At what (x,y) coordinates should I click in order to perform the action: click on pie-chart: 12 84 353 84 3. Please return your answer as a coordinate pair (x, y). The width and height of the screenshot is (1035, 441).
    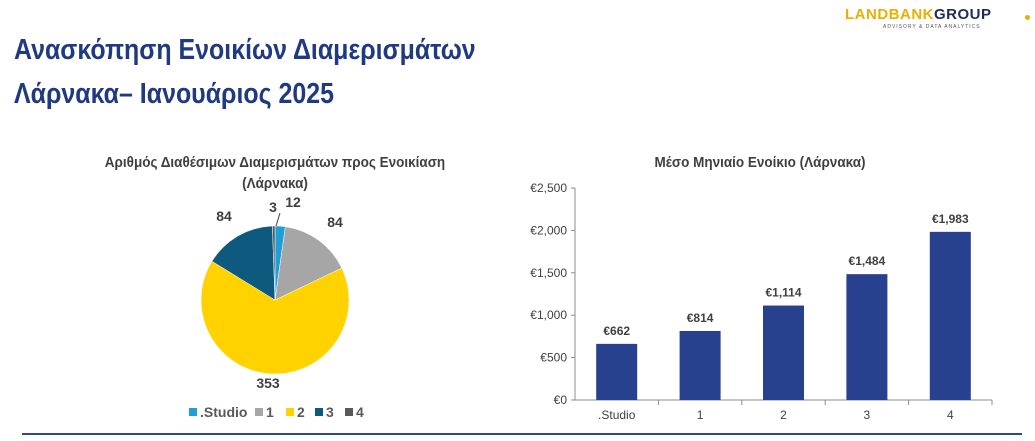
    Looking at the image, I should click on (275, 292).